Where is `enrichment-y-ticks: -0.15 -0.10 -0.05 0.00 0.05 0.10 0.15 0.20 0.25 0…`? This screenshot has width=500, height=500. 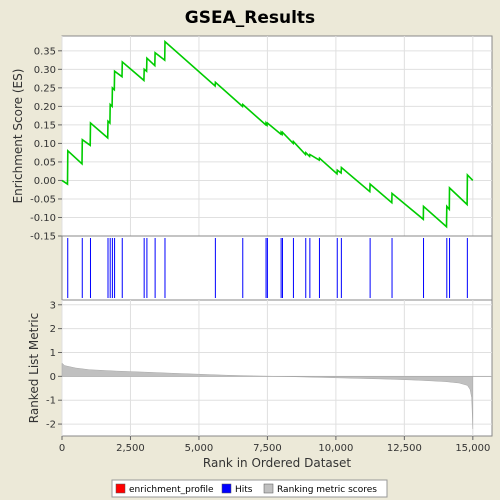 enrichment-y-ticks: -0.15 -0.10 -0.05 0.00 0.05 0.10 0.15 0.20 0.25 0… is located at coordinates (46, 144).